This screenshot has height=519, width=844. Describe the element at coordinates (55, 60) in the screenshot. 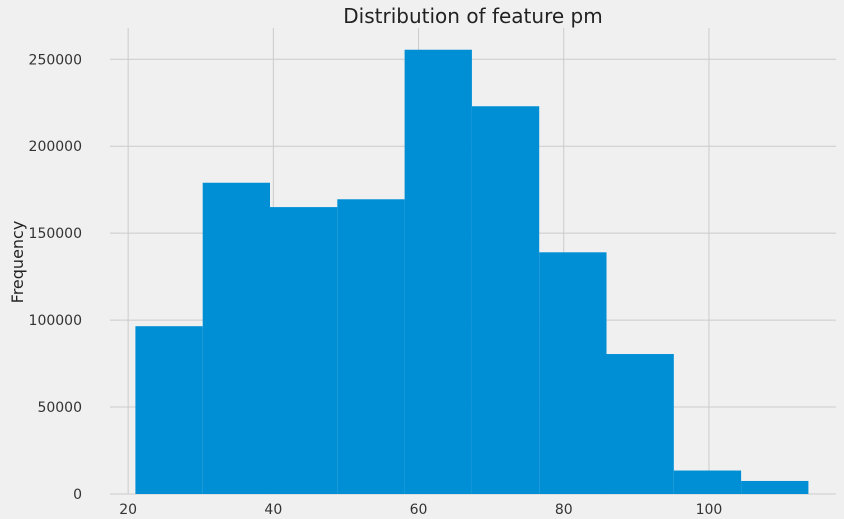

I see `y-tick-label: 250000` at that location.